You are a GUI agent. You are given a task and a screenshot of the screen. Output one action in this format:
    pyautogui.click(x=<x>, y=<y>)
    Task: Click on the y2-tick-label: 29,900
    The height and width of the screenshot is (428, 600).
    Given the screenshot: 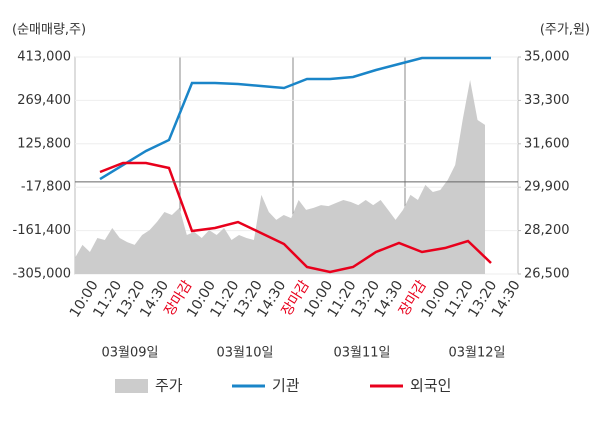 What is the action you would take?
    pyautogui.click(x=547, y=187)
    